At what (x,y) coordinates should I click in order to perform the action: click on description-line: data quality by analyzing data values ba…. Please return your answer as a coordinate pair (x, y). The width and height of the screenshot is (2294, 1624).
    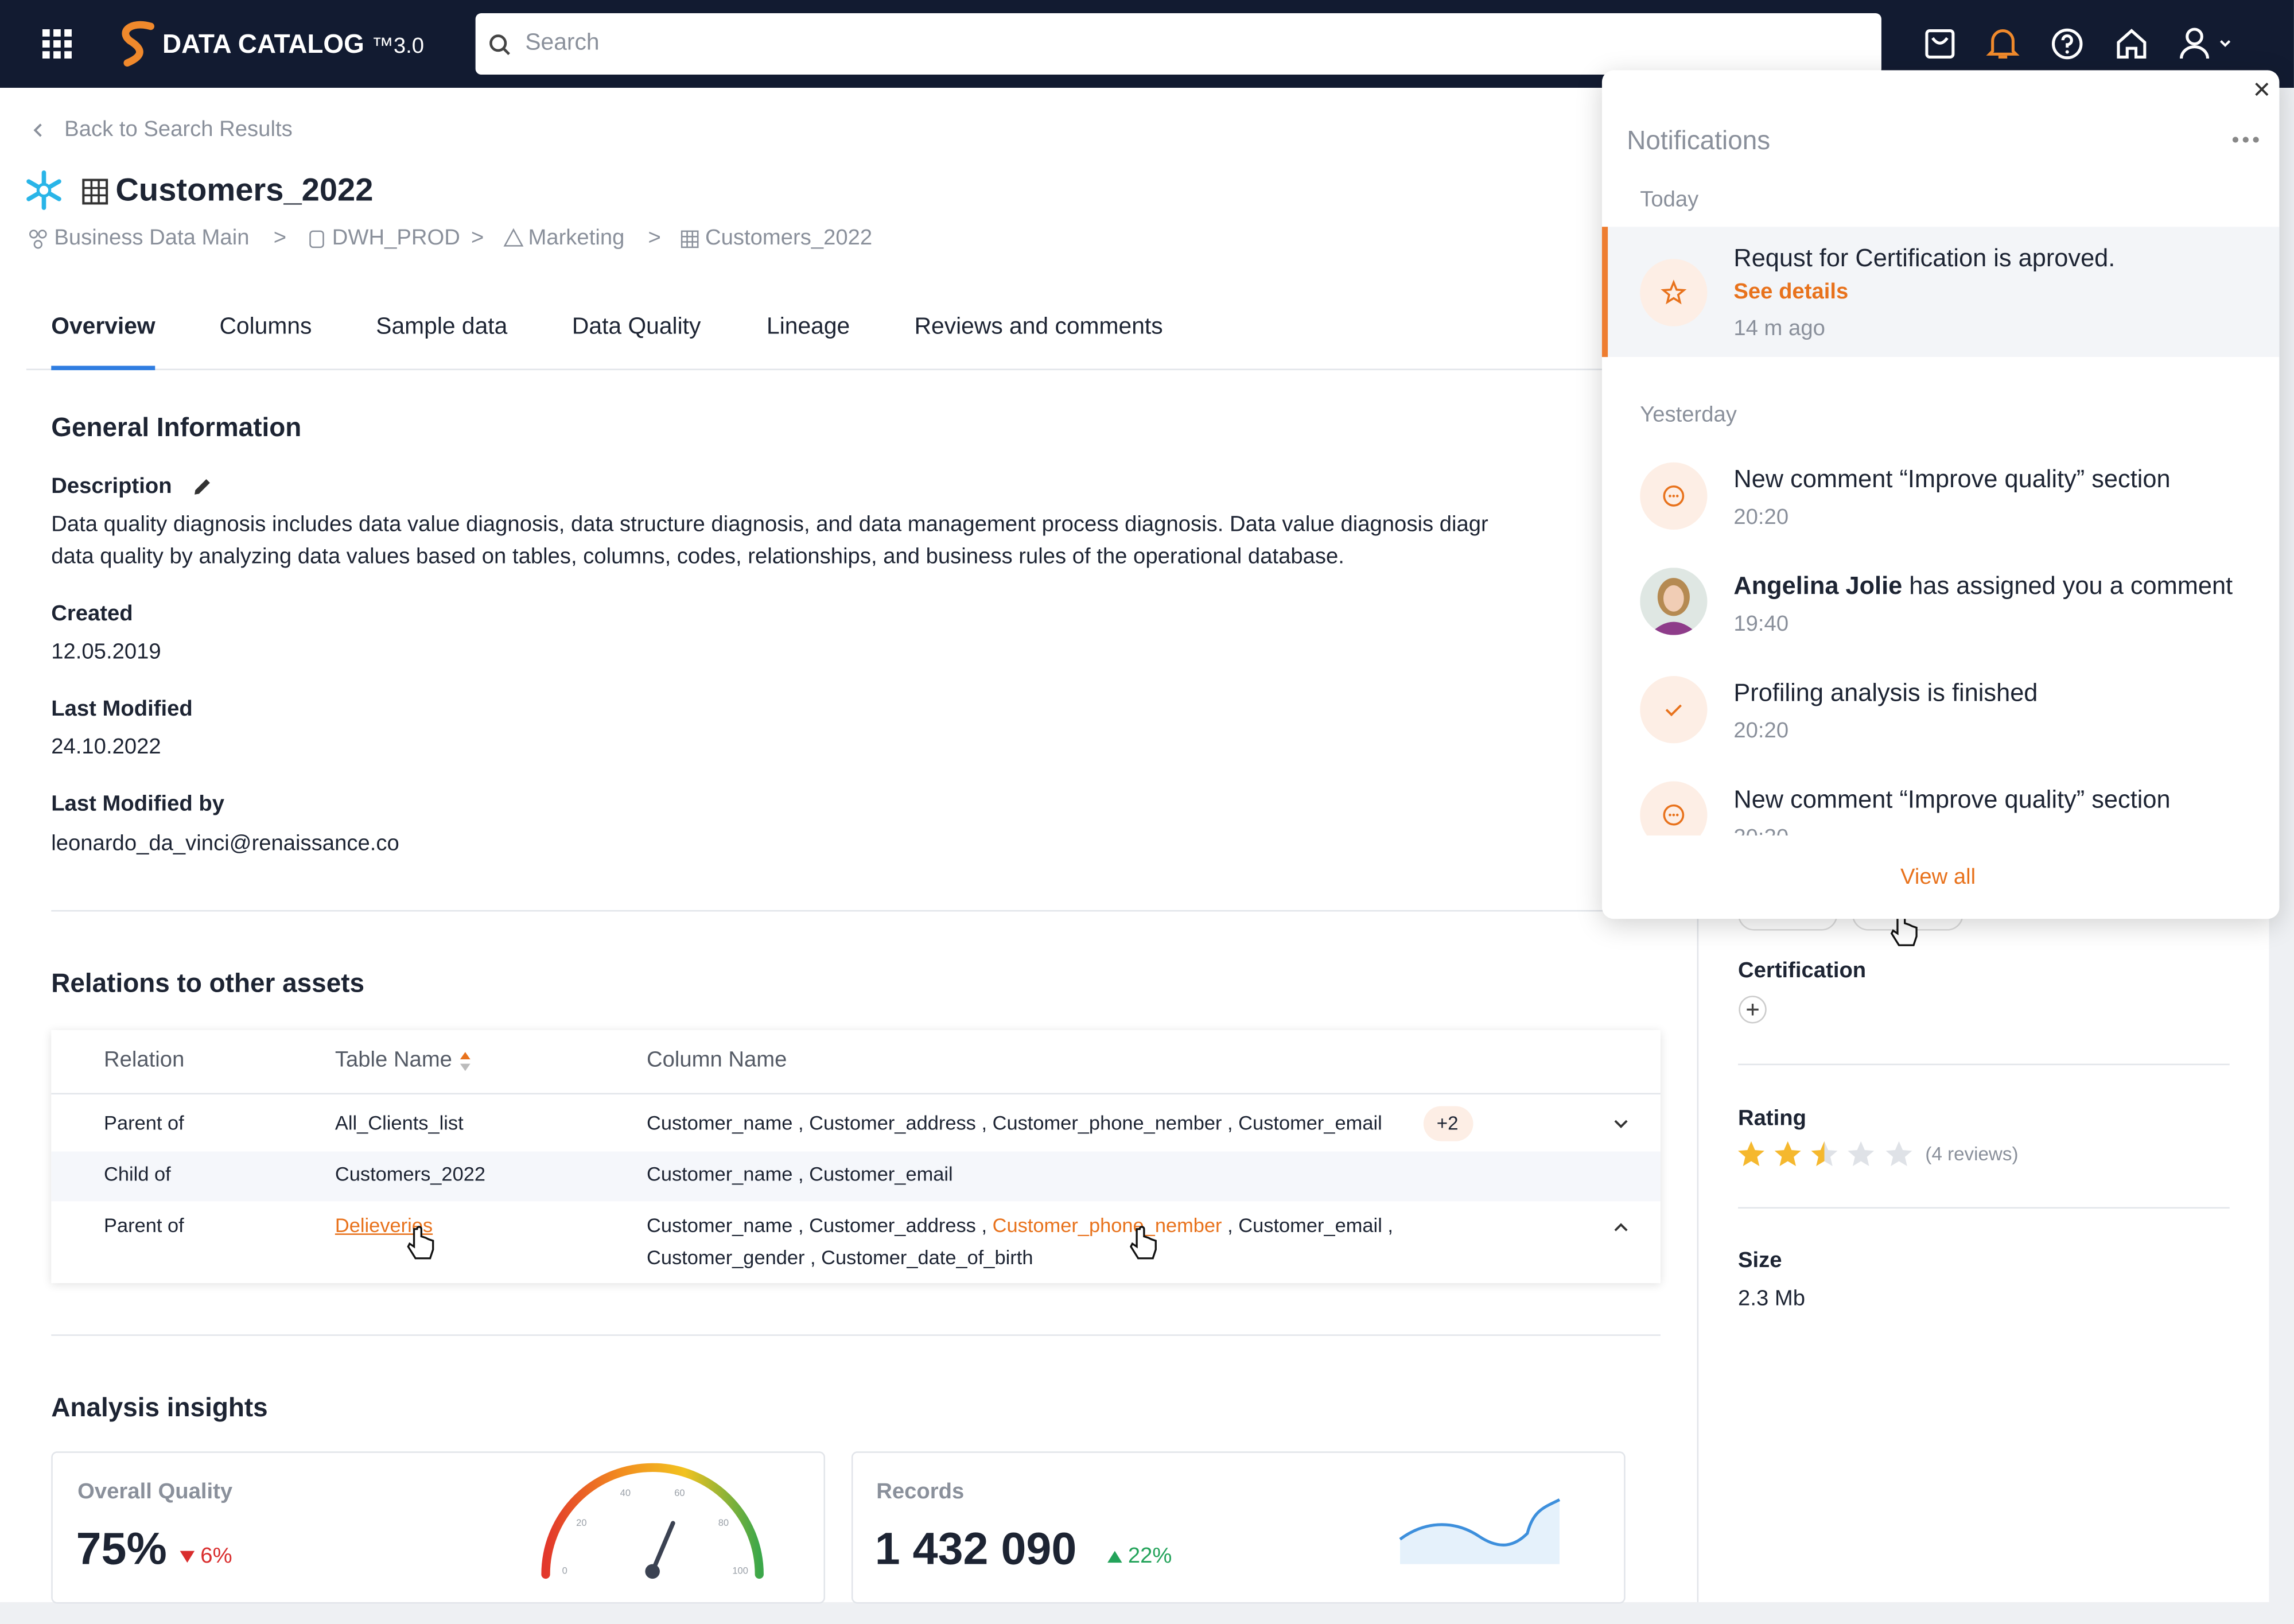
    Looking at the image, I should click on (698, 556).